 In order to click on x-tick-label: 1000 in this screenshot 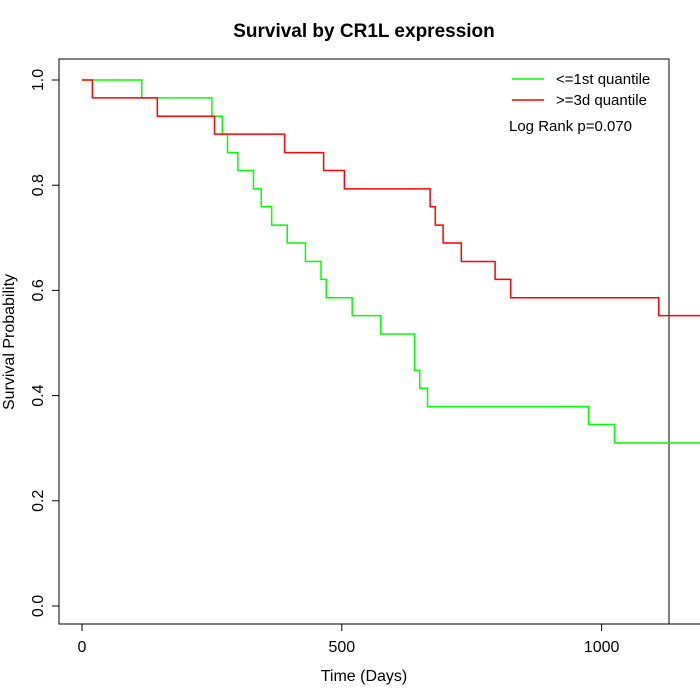, I will do `click(602, 647)`.